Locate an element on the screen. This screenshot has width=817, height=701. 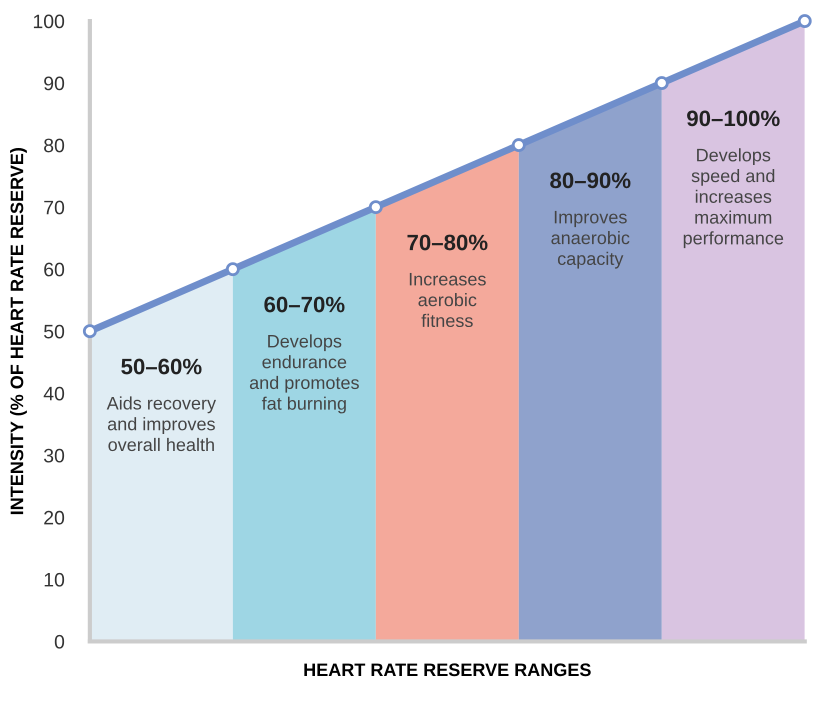
y-tick-label: 20 is located at coordinates (54, 517).